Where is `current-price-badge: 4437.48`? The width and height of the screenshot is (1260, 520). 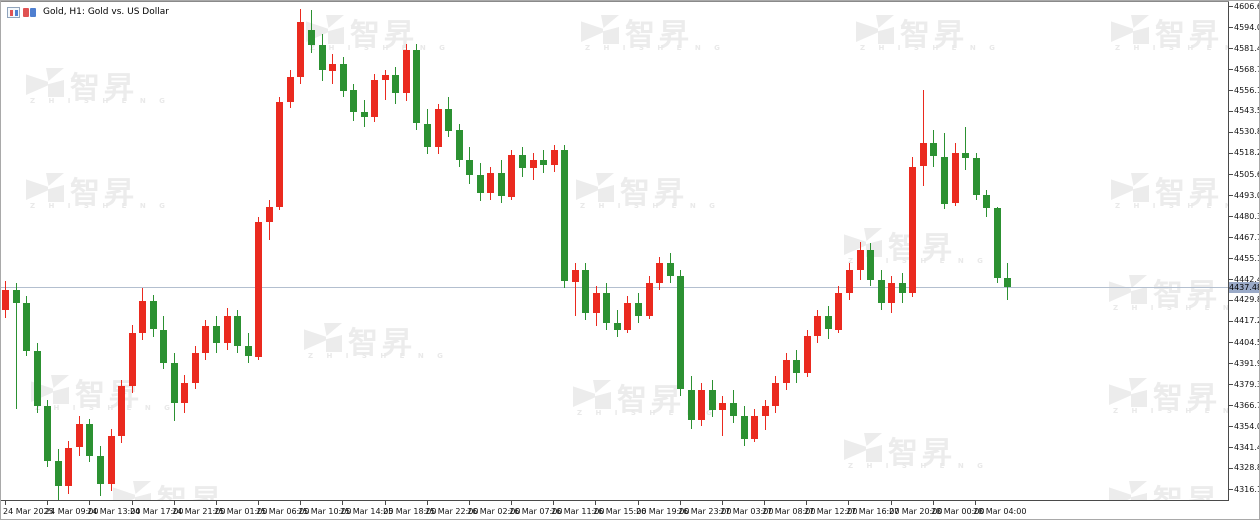
current-price-badge: 4437.48 is located at coordinates (1244, 287).